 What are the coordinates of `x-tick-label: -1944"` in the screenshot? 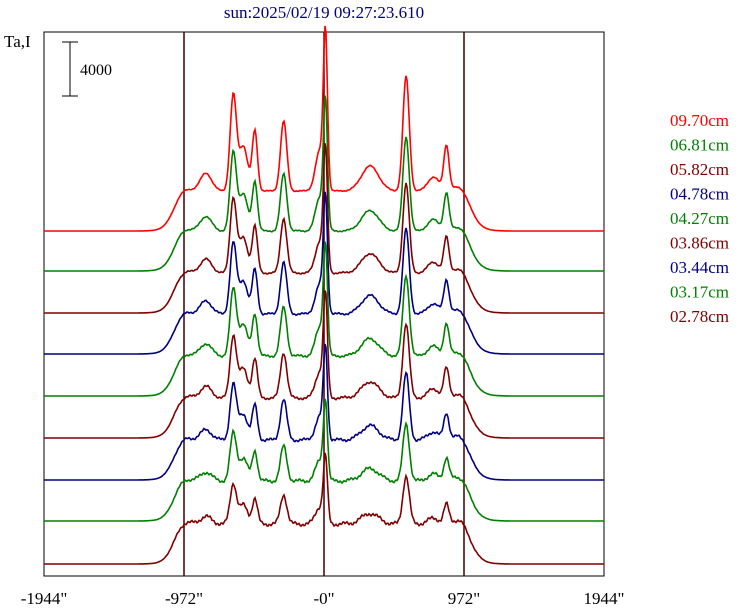 It's located at (44, 598).